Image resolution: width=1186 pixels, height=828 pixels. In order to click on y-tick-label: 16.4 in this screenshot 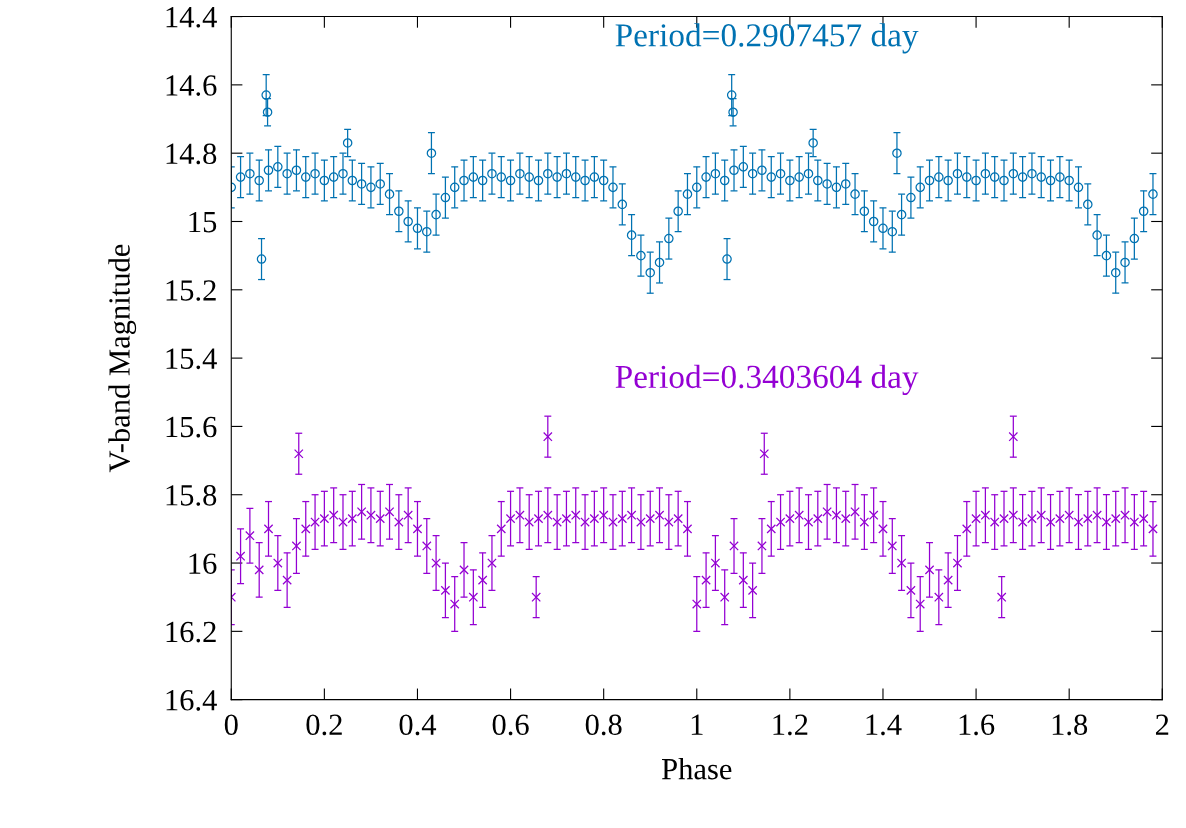, I will do `click(191, 700)`.